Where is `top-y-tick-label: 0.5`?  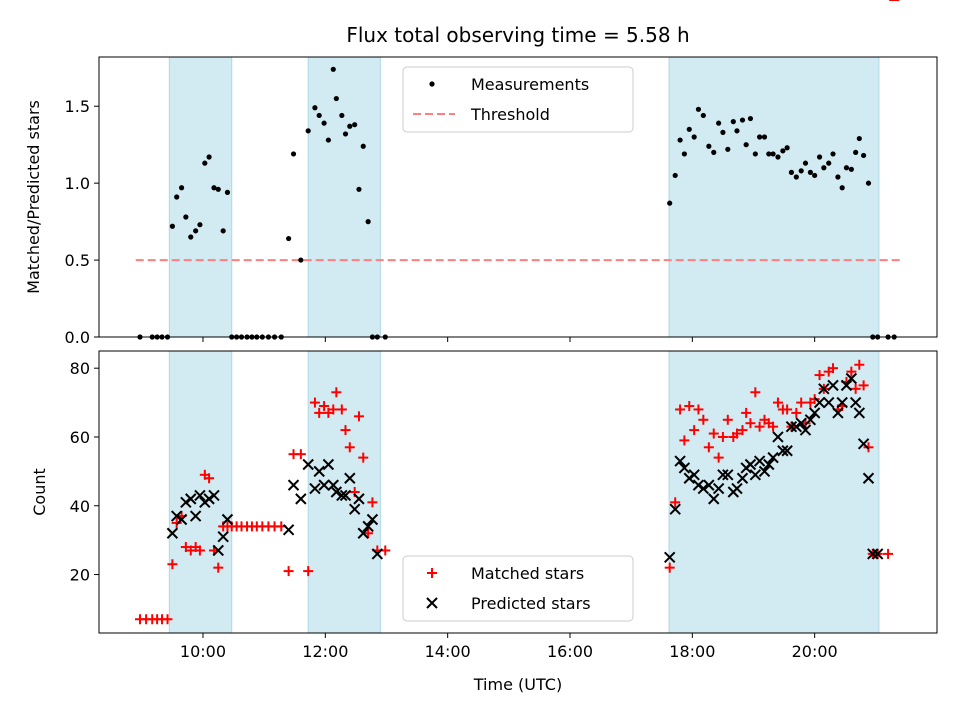
top-y-tick-label: 0.5 is located at coordinates (77, 260).